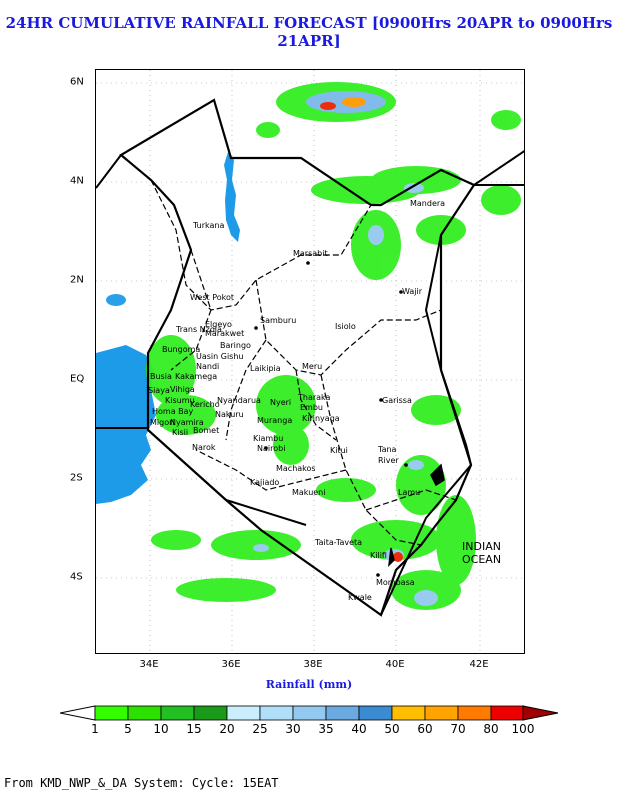 This screenshot has height=800, width=618. What do you see at coordinates (76, 478) in the screenshot?
I see `y-tick-label: 2S` at bounding box center [76, 478].